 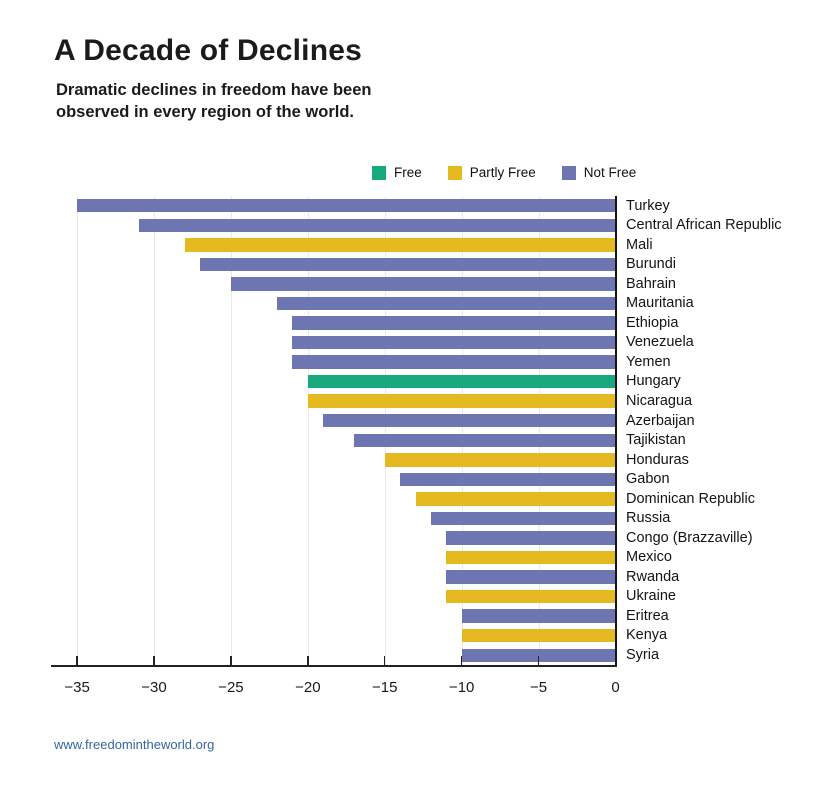 What do you see at coordinates (652, 322) in the screenshot?
I see `country-label-ethiopia: Ethiopia` at bounding box center [652, 322].